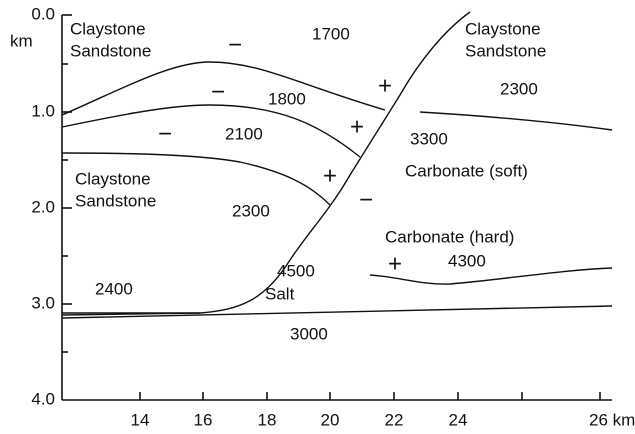 This screenshot has height=434, width=635. I want to click on x-tick-label: 26 km, so click(612, 419).